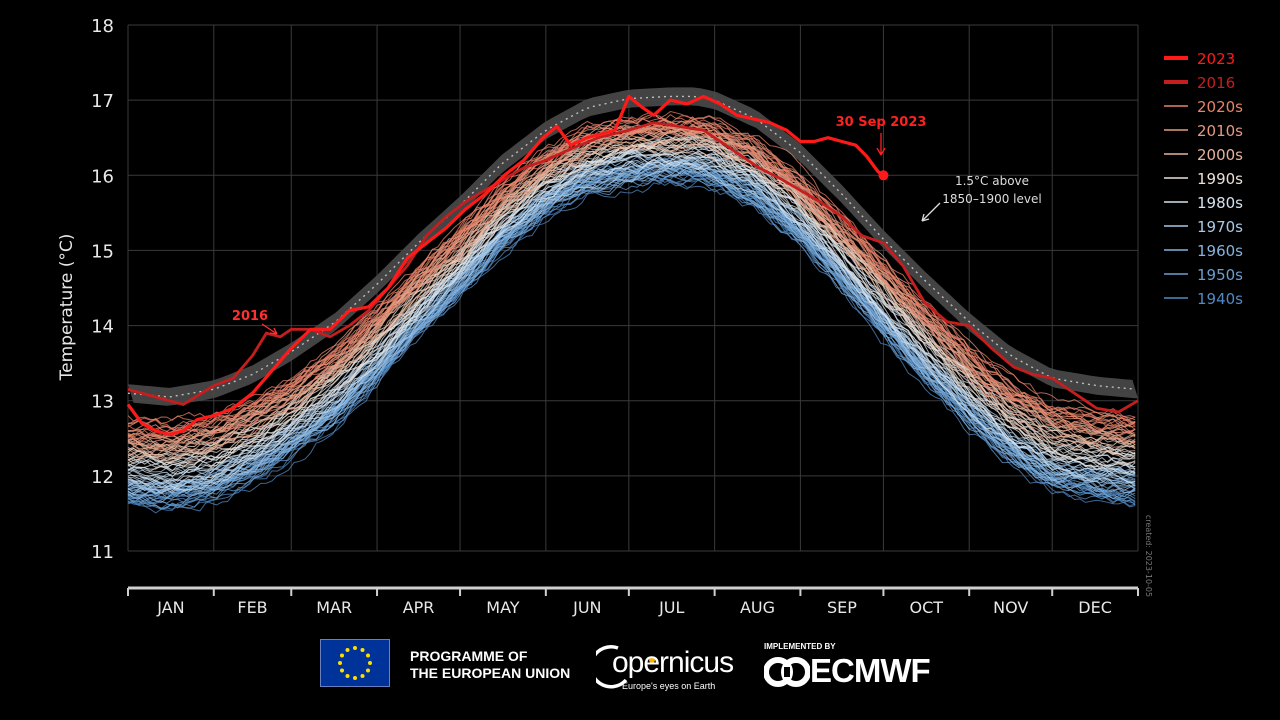 The height and width of the screenshot is (720, 1280). I want to click on legend-label-1970s: 1970s, so click(1220, 227).